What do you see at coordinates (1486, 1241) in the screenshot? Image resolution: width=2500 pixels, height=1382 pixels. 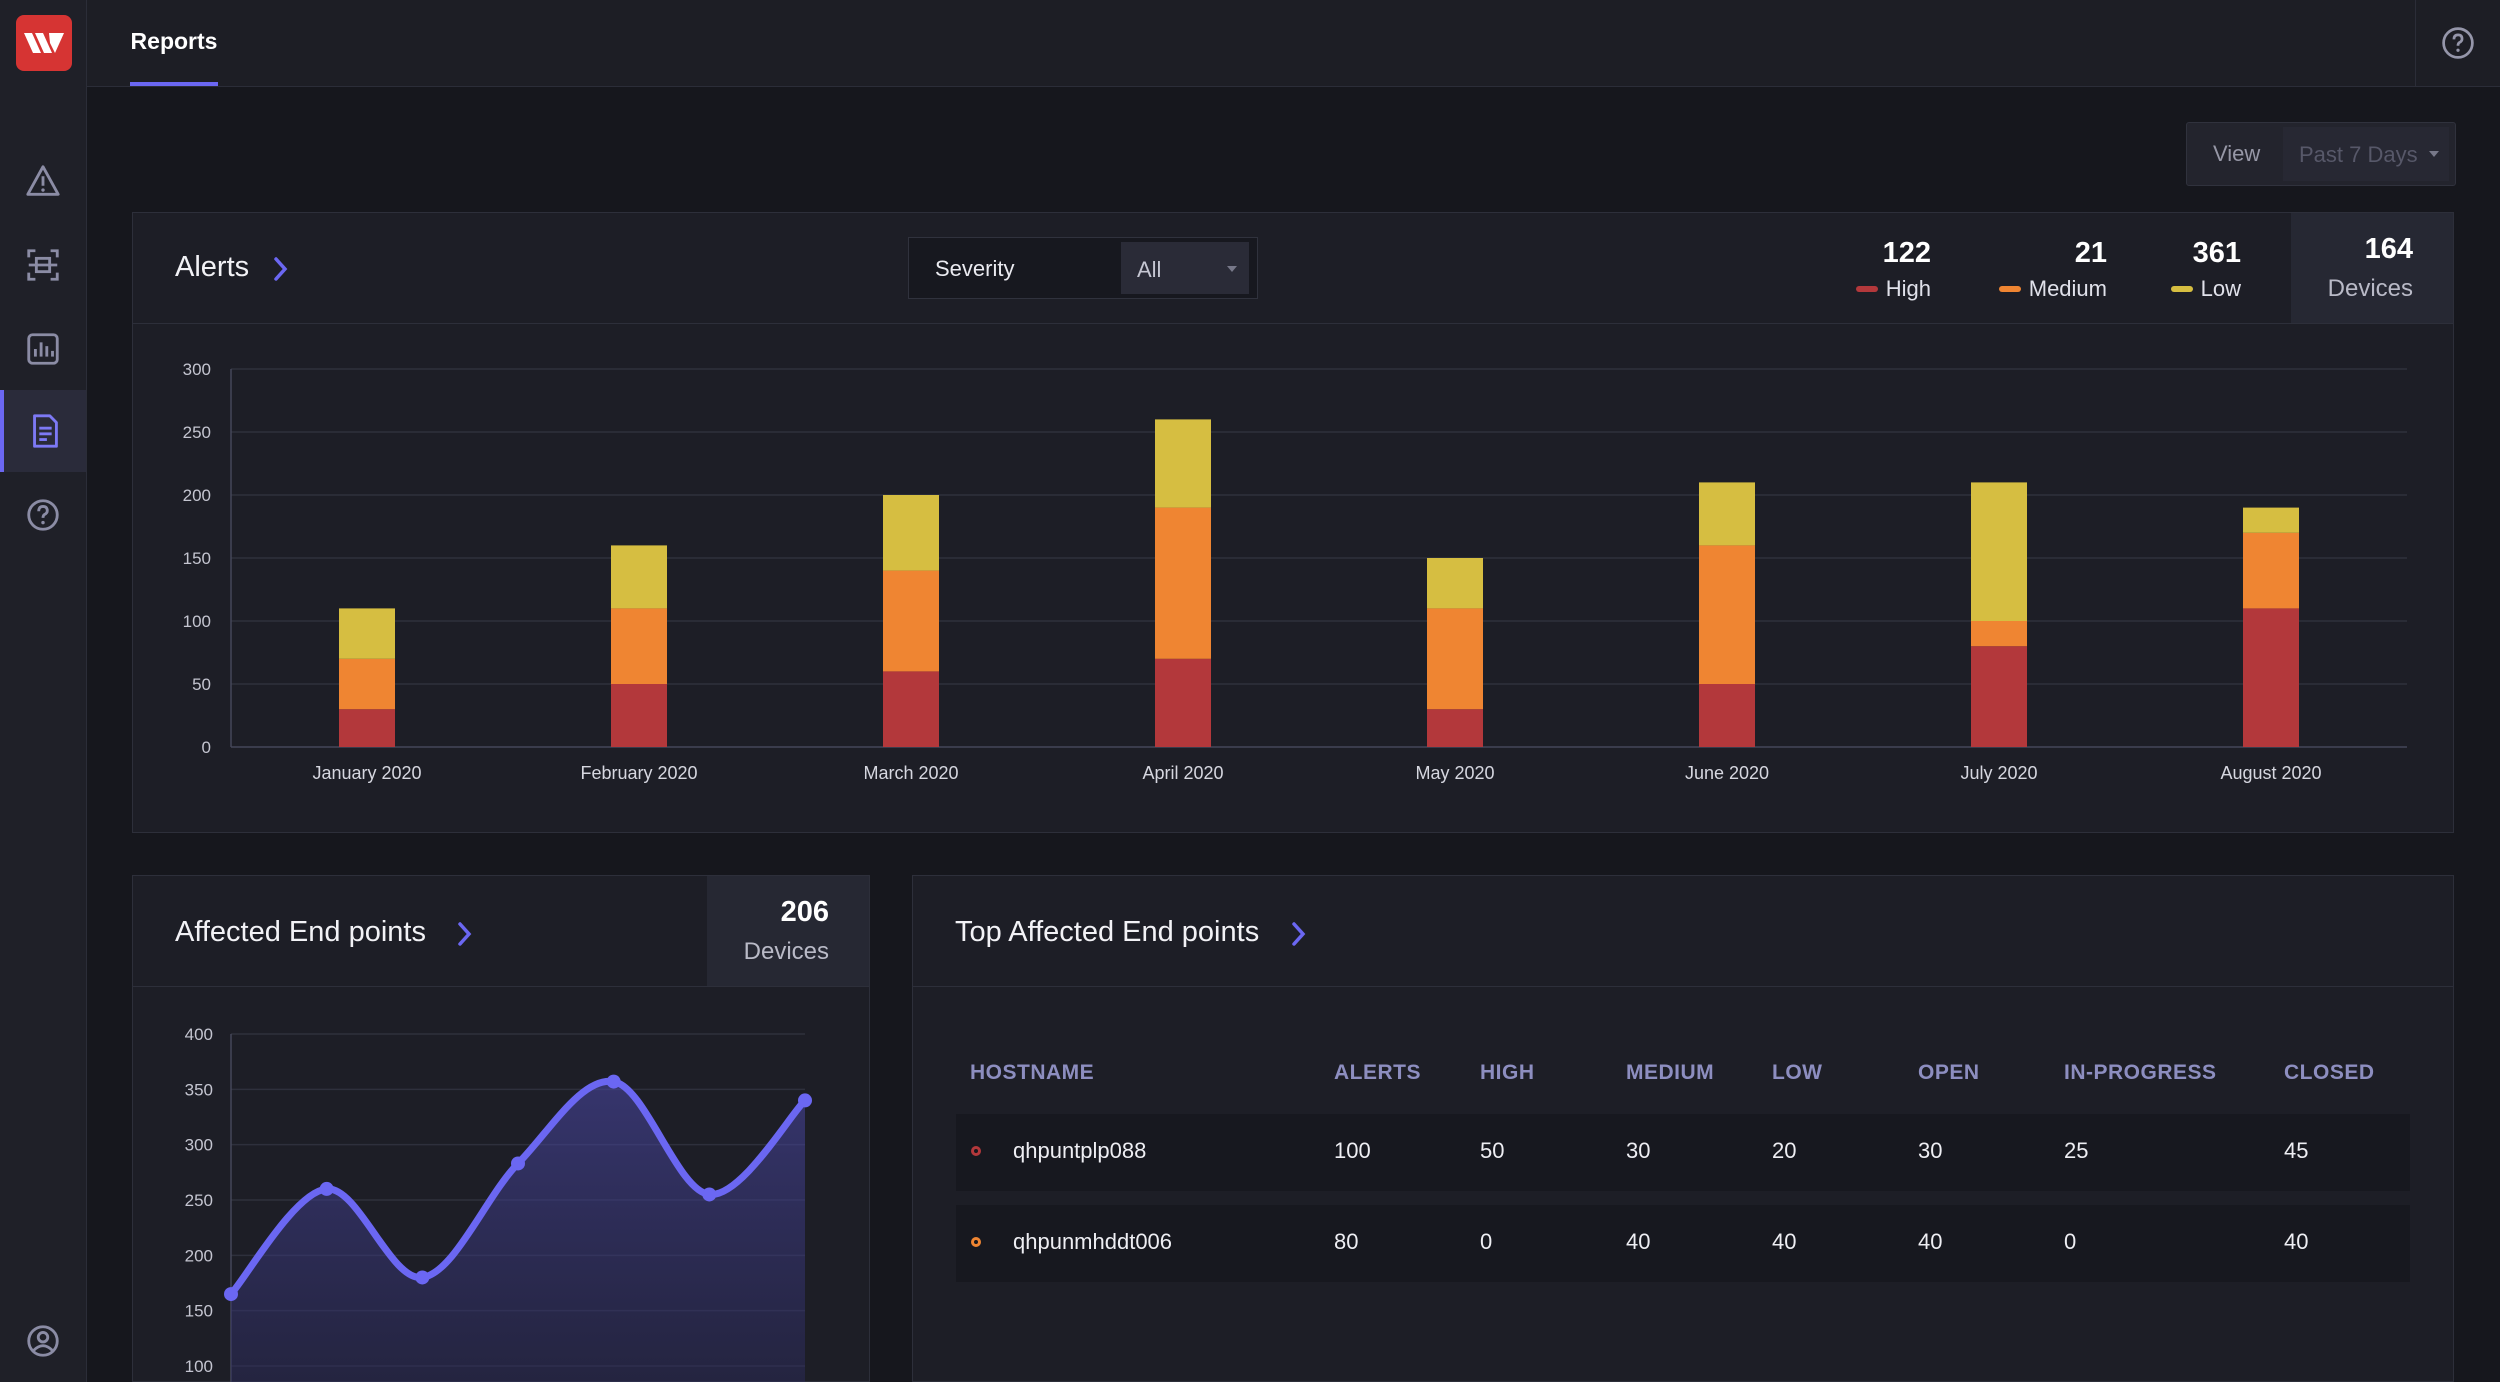 I see `cell-high: 0` at bounding box center [1486, 1241].